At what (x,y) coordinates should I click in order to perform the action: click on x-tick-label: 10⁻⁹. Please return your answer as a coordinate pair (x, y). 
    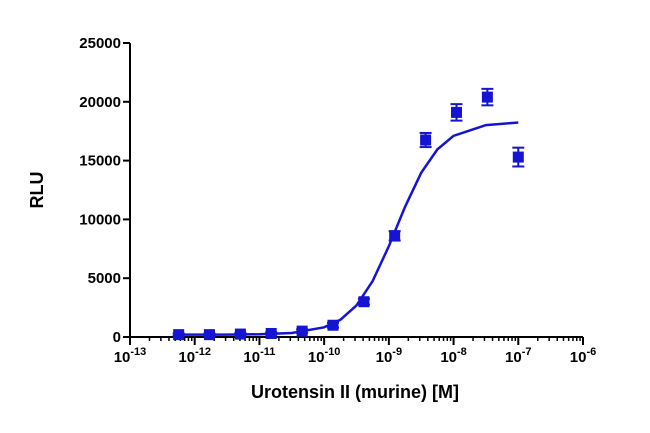
    Looking at the image, I should click on (389, 356).